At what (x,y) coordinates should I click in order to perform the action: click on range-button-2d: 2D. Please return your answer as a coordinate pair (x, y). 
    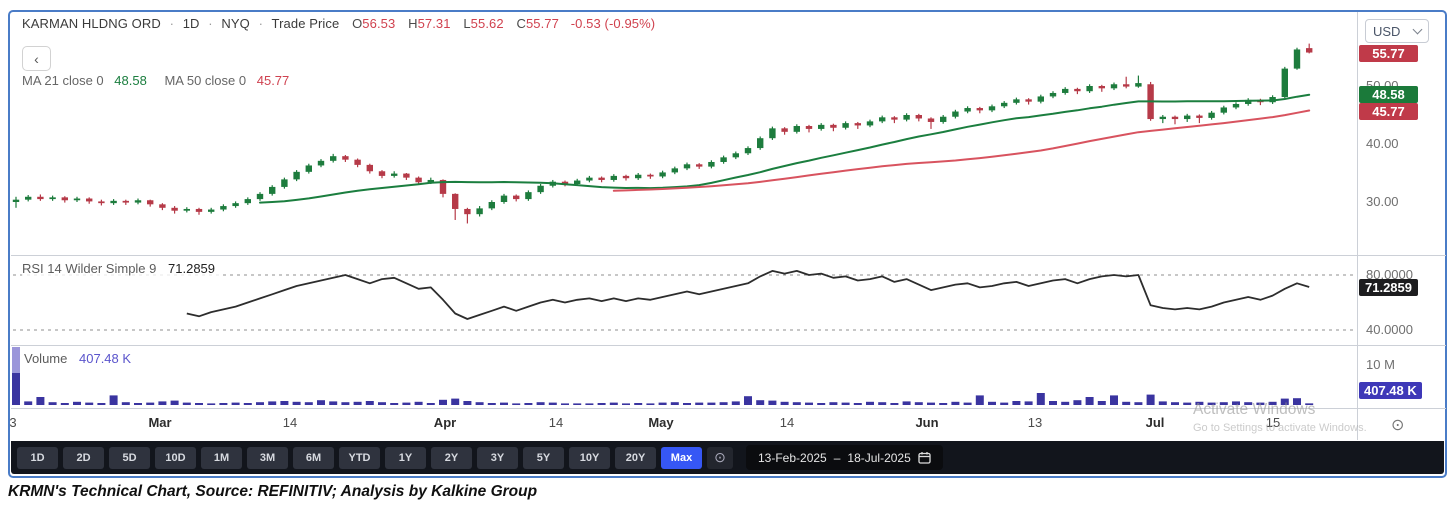
    Looking at the image, I should click on (83, 457).